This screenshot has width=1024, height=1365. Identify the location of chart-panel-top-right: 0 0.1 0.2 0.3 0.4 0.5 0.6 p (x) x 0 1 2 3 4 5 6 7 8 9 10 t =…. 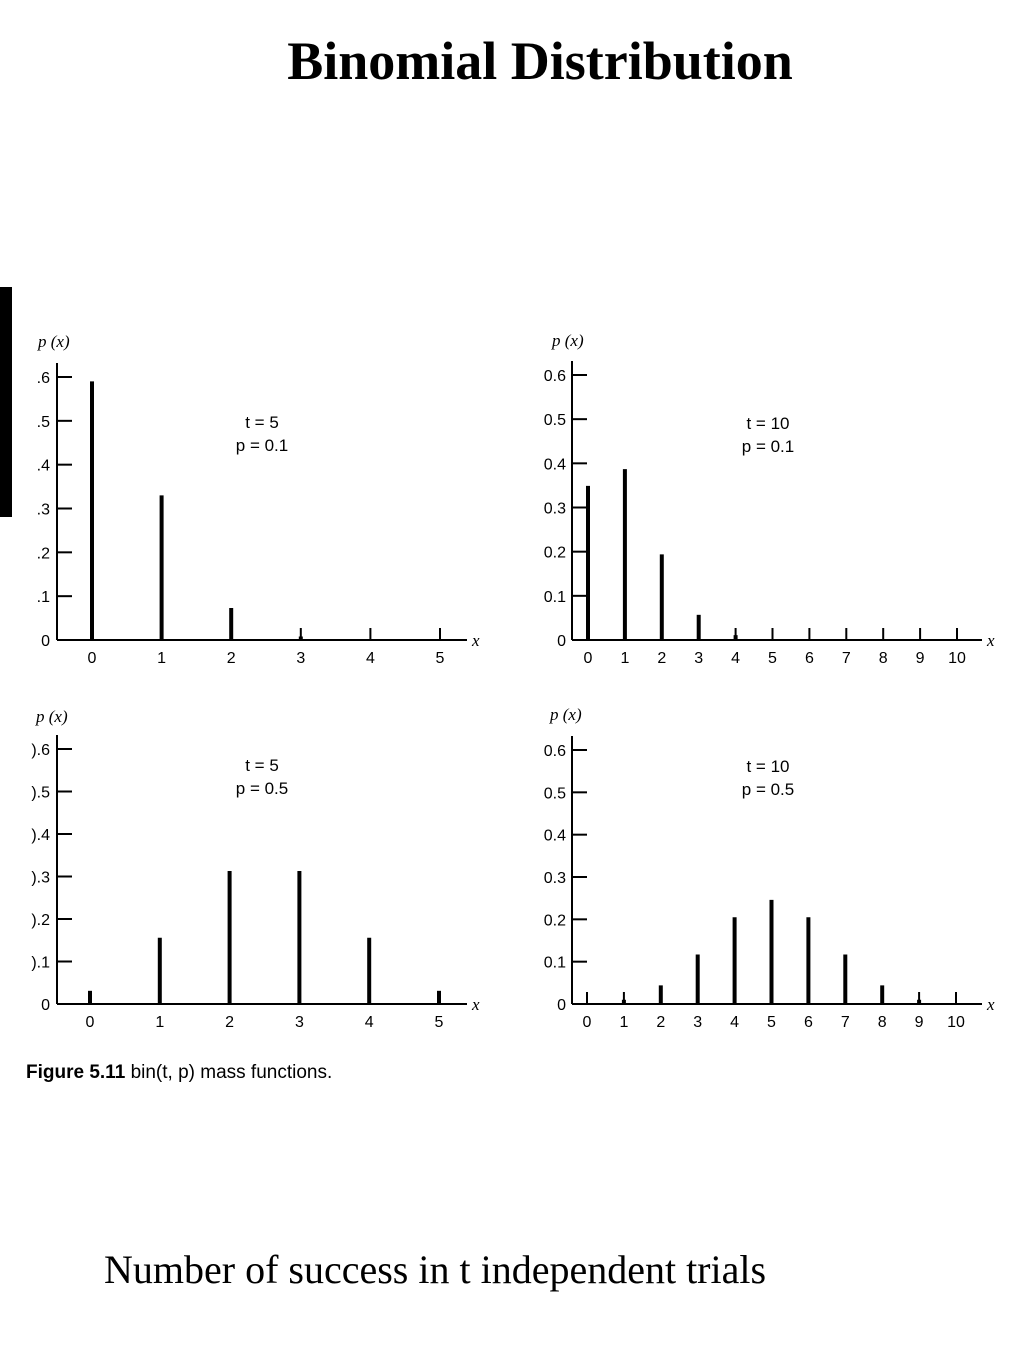
(769, 499).